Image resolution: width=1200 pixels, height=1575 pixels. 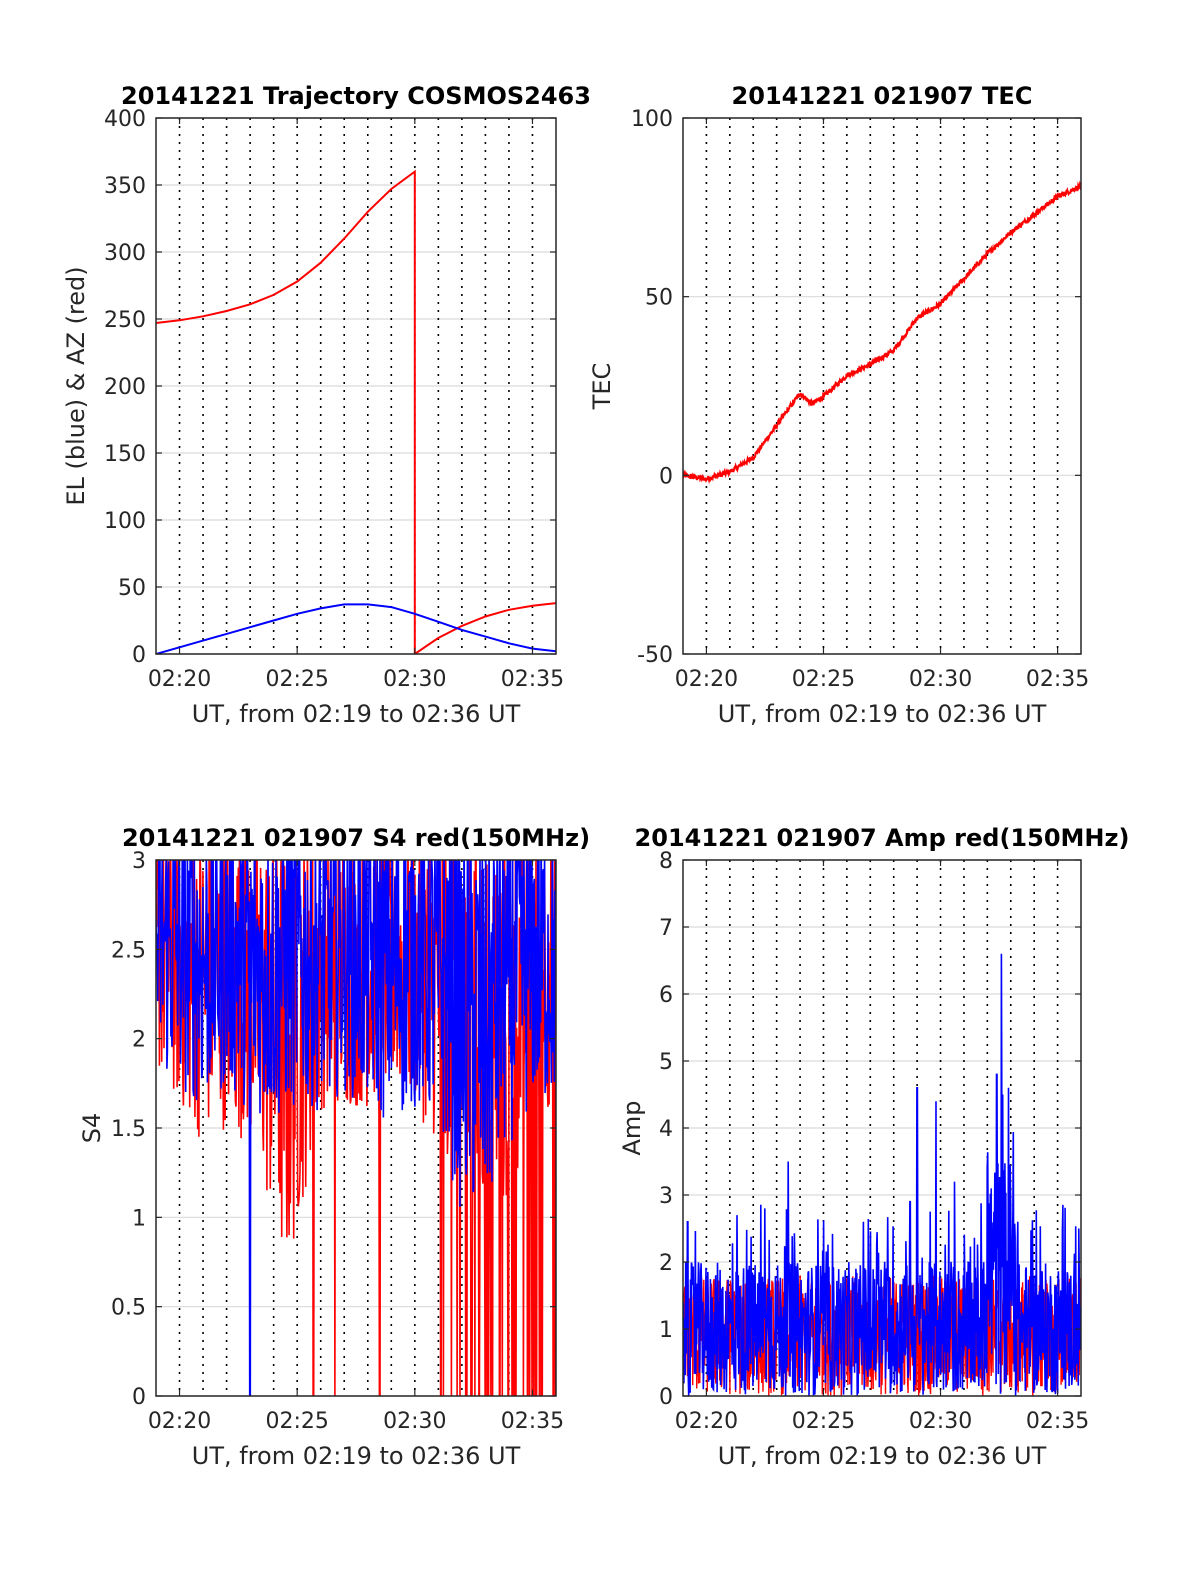 I want to click on y-tick-label: 300, so click(x=125, y=253).